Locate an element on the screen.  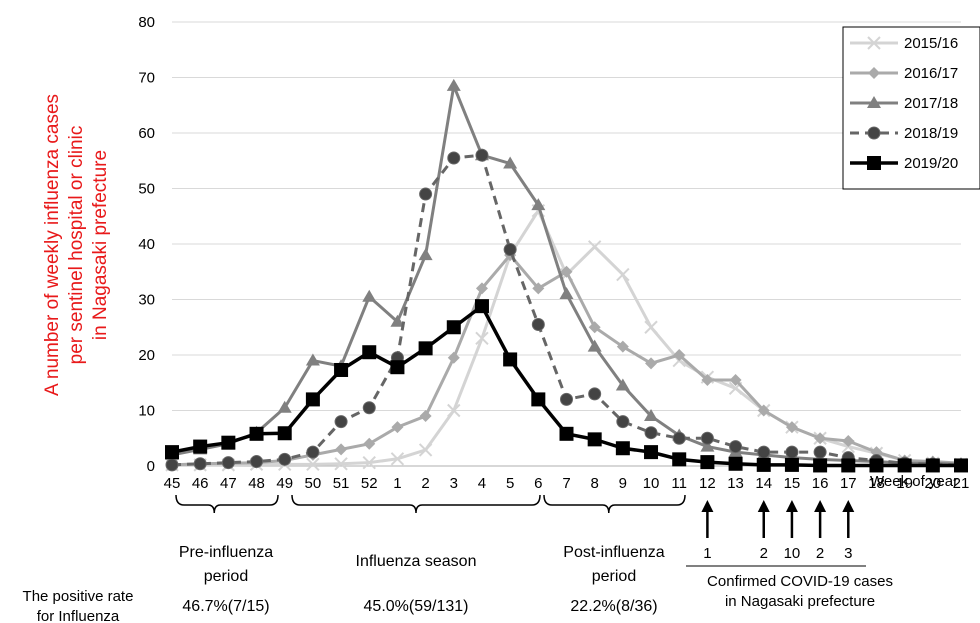
rate-row-label: for Influenza is located at coordinates (78, 615).